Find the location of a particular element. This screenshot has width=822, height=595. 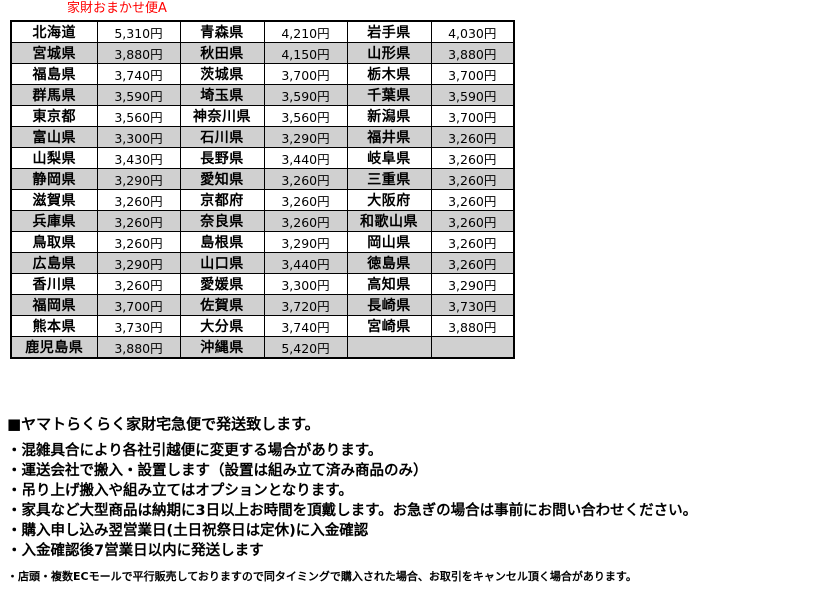

table-row: 福岡県 3,700円 佐賀県 3,720円 長崎県 3,730円 is located at coordinates (262, 305).